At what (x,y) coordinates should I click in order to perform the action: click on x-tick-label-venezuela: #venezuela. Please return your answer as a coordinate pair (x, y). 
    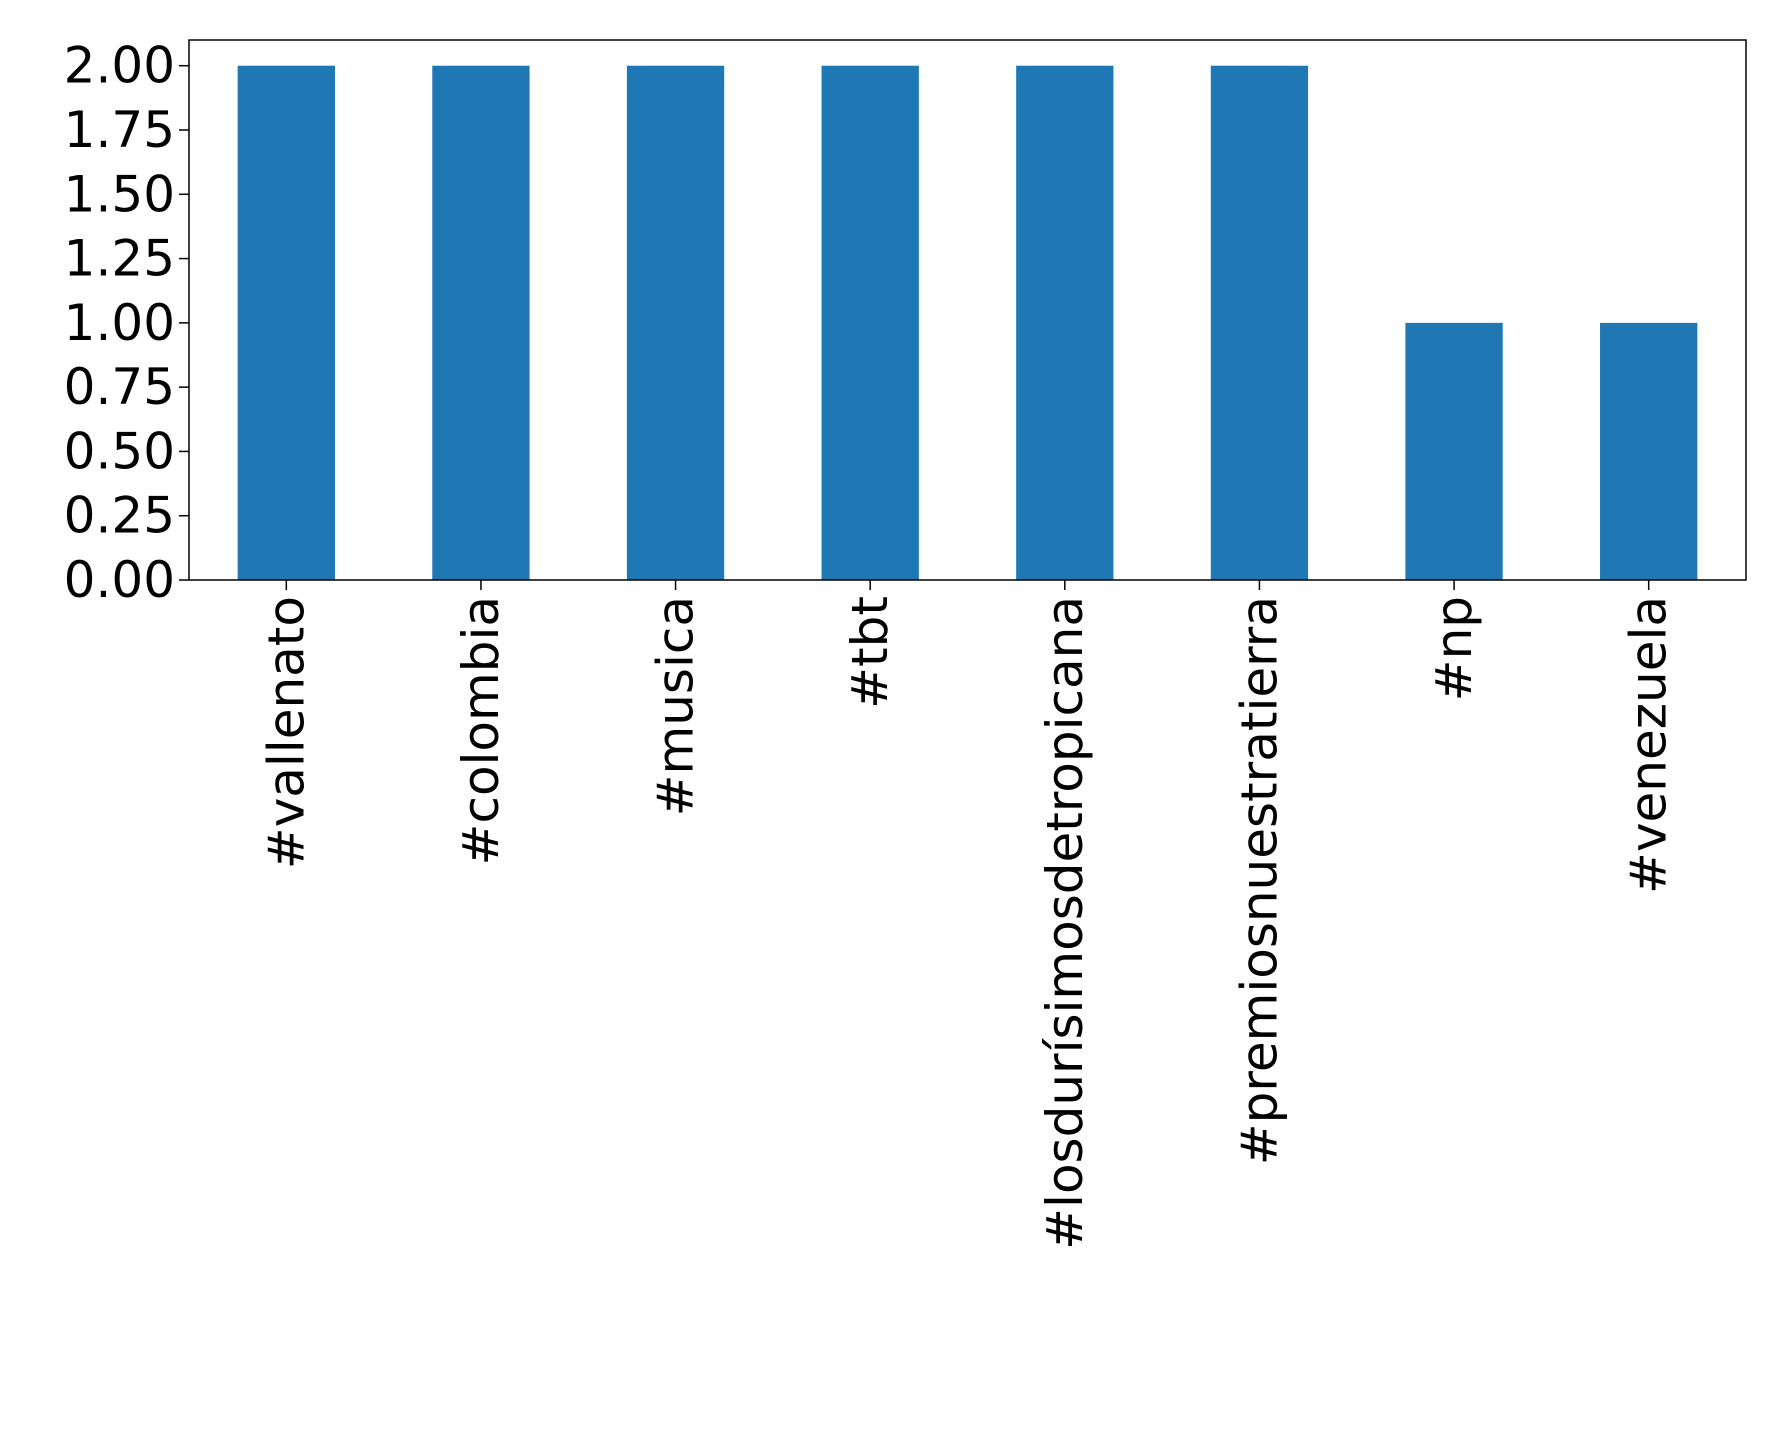
    Looking at the image, I should click on (1649, 745).